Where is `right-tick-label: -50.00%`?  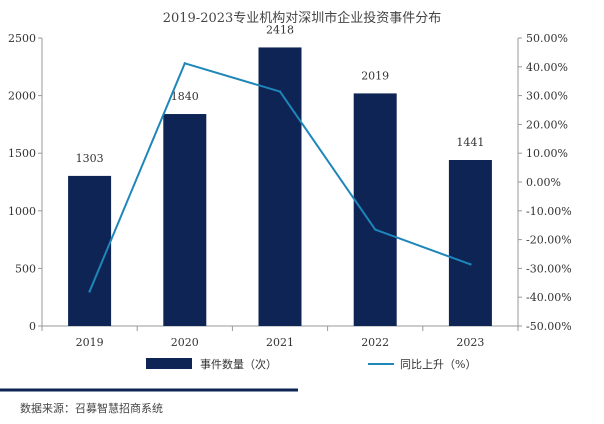 right-tick-label: -50.00% is located at coordinates (549, 326).